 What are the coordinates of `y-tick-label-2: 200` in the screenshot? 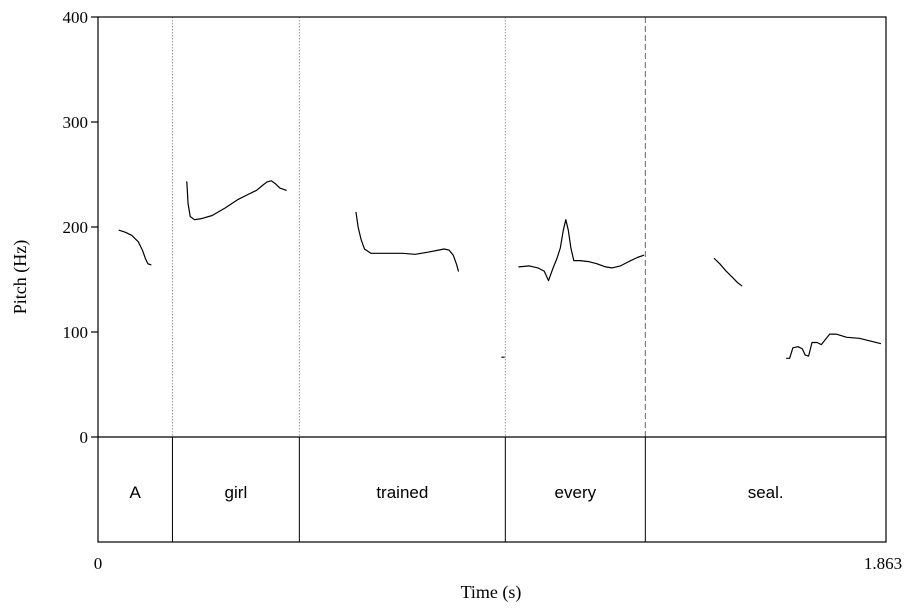 It's located at (76, 227).